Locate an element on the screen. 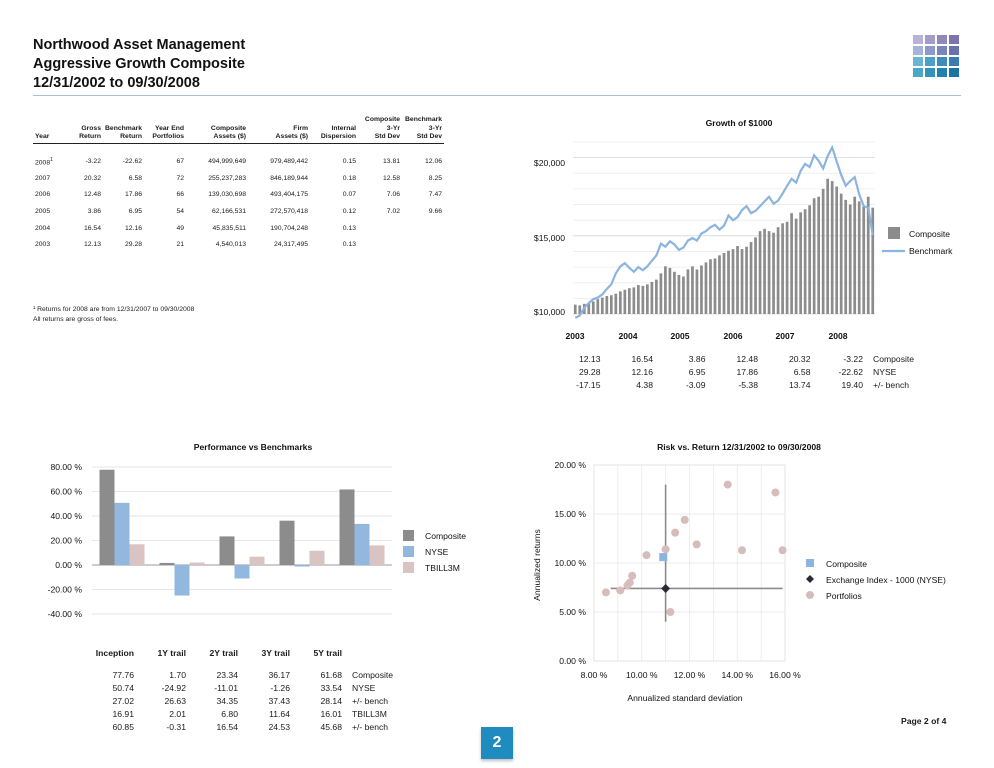 The height and width of the screenshot is (768, 994). th-mid-2: Benchmark is located at coordinates (124, 128).